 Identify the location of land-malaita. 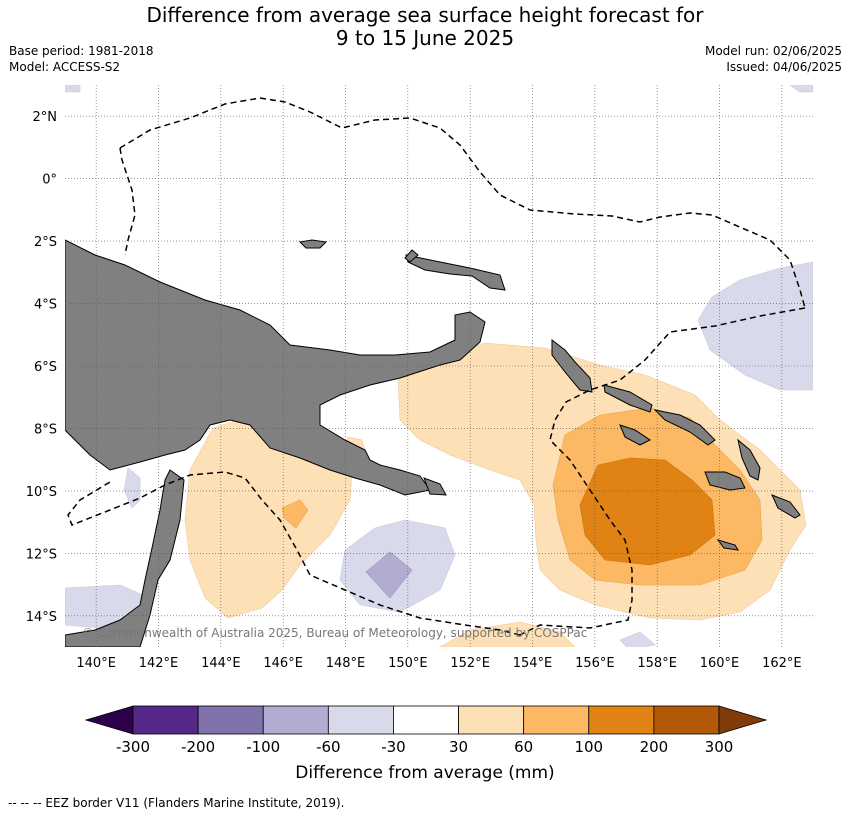
(749, 459).